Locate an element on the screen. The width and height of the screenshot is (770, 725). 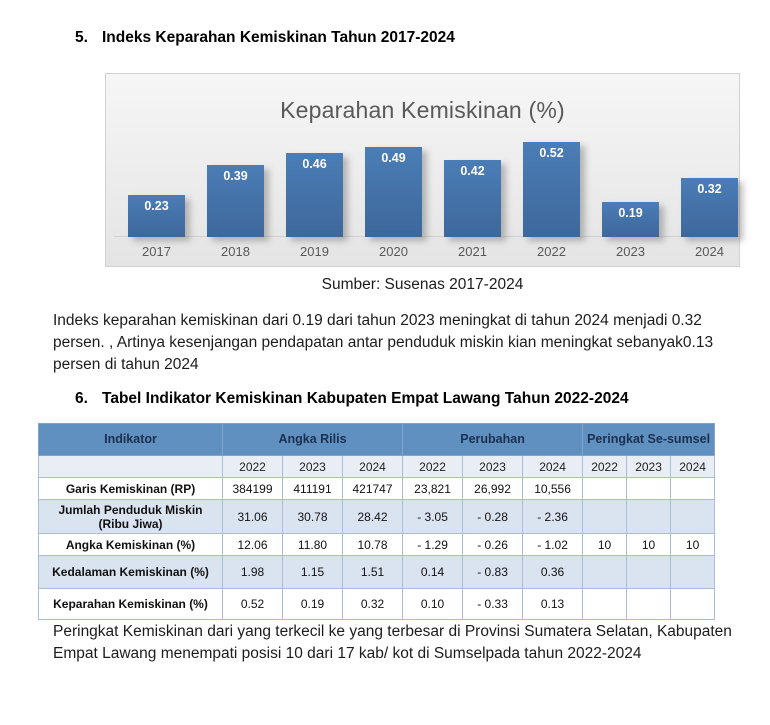
indicator-cell: Garis Kemiskinan (RP) is located at coordinates (130, 488).